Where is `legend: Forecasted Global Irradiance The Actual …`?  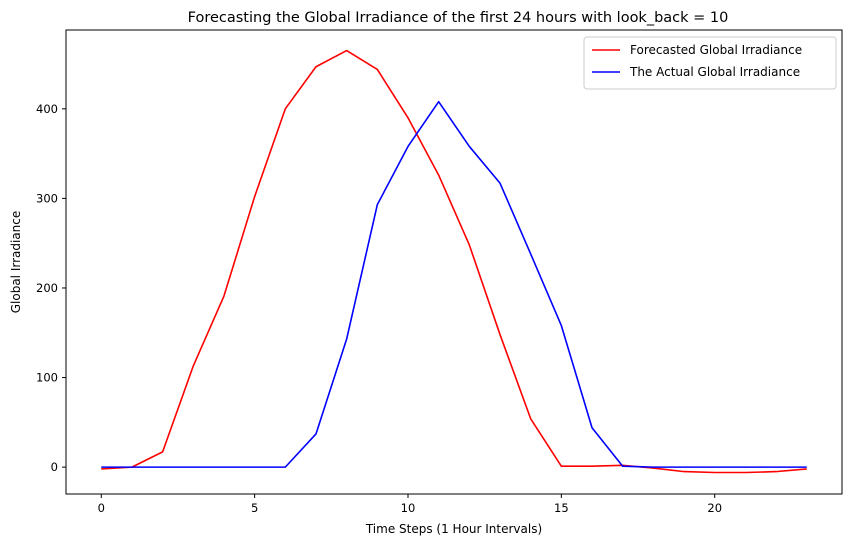 legend: Forecasted Global Irradiance The Actual … is located at coordinates (710, 63).